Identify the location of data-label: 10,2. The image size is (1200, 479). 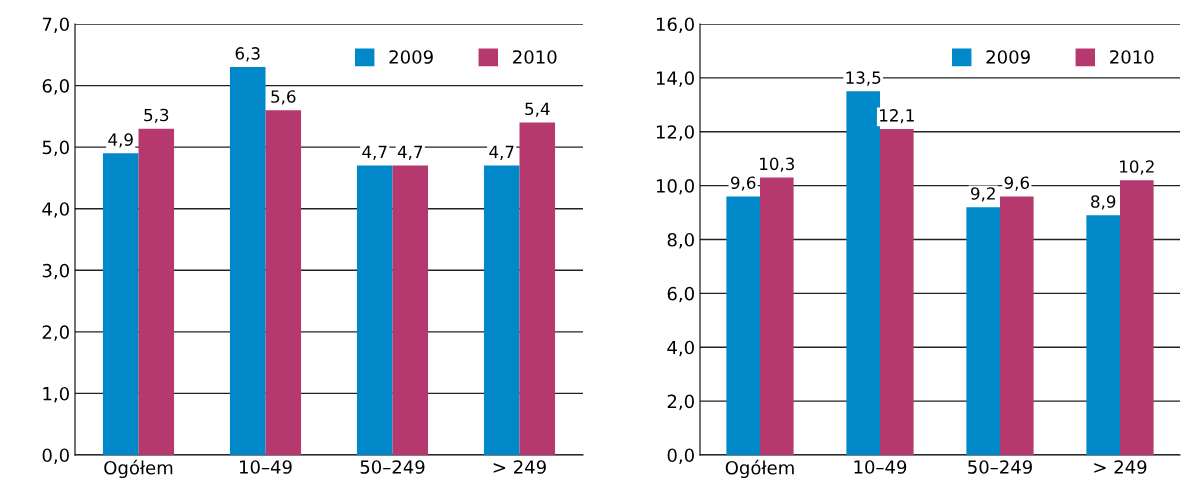
(1137, 167).